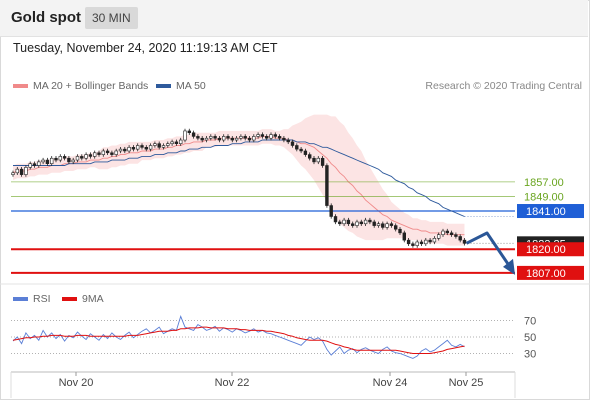 The height and width of the screenshot is (400, 590). Describe the element at coordinates (530, 322) in the screenshot. I see `rsi-level-label-70: 70` at that location.